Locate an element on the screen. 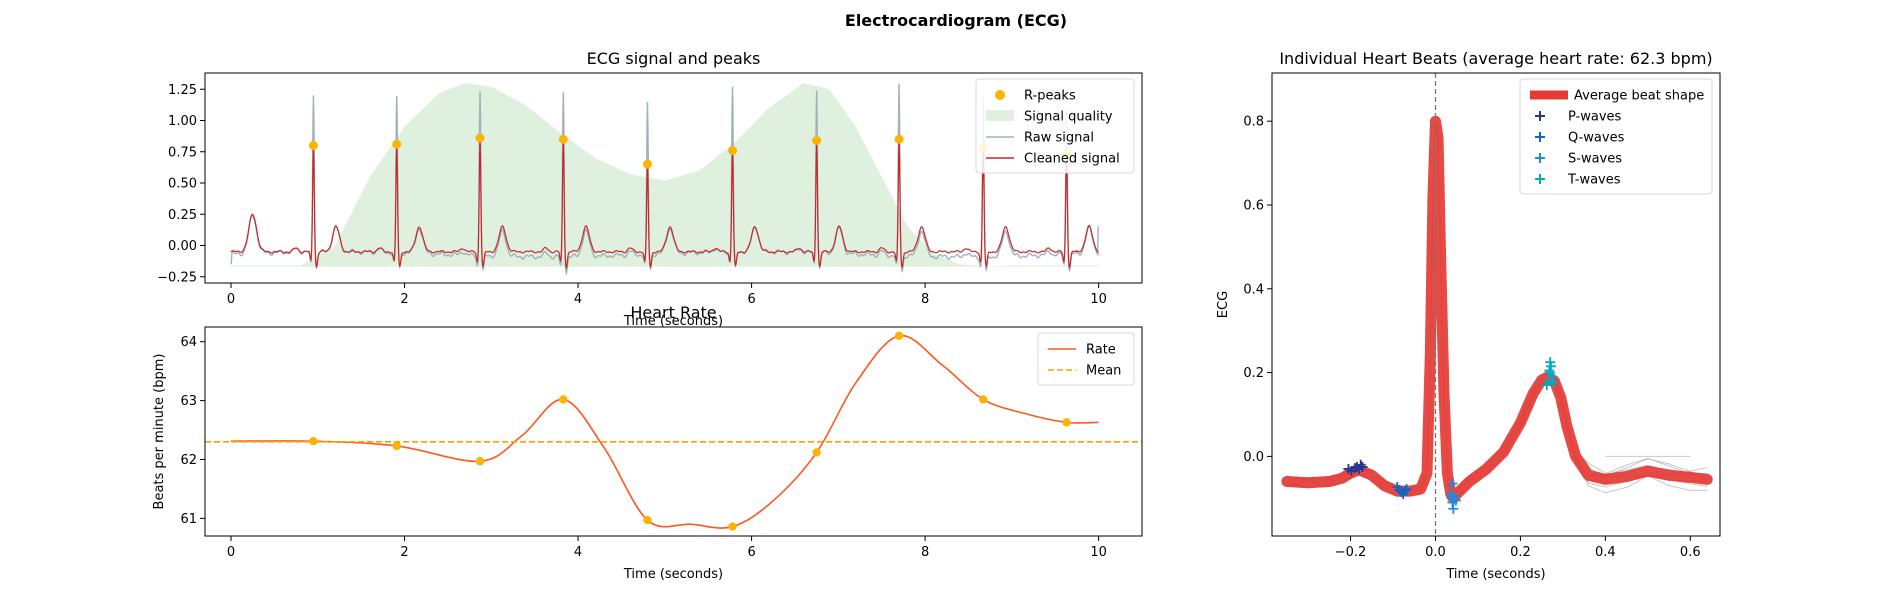 This screenshot has height=600, width=1900. heart-beats-x-axis-label: Time (seconds) is located at coordinates (1495, 574).